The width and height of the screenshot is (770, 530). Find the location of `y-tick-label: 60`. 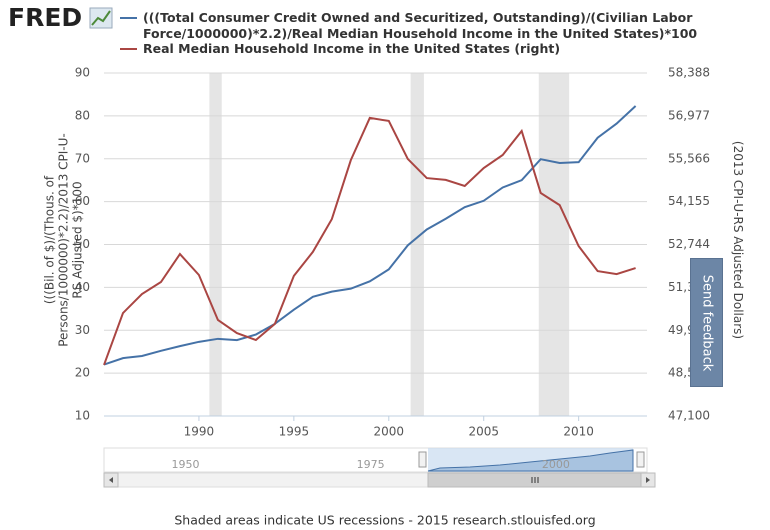

y-tick-label: 60 is located at coordinates (82, 201).